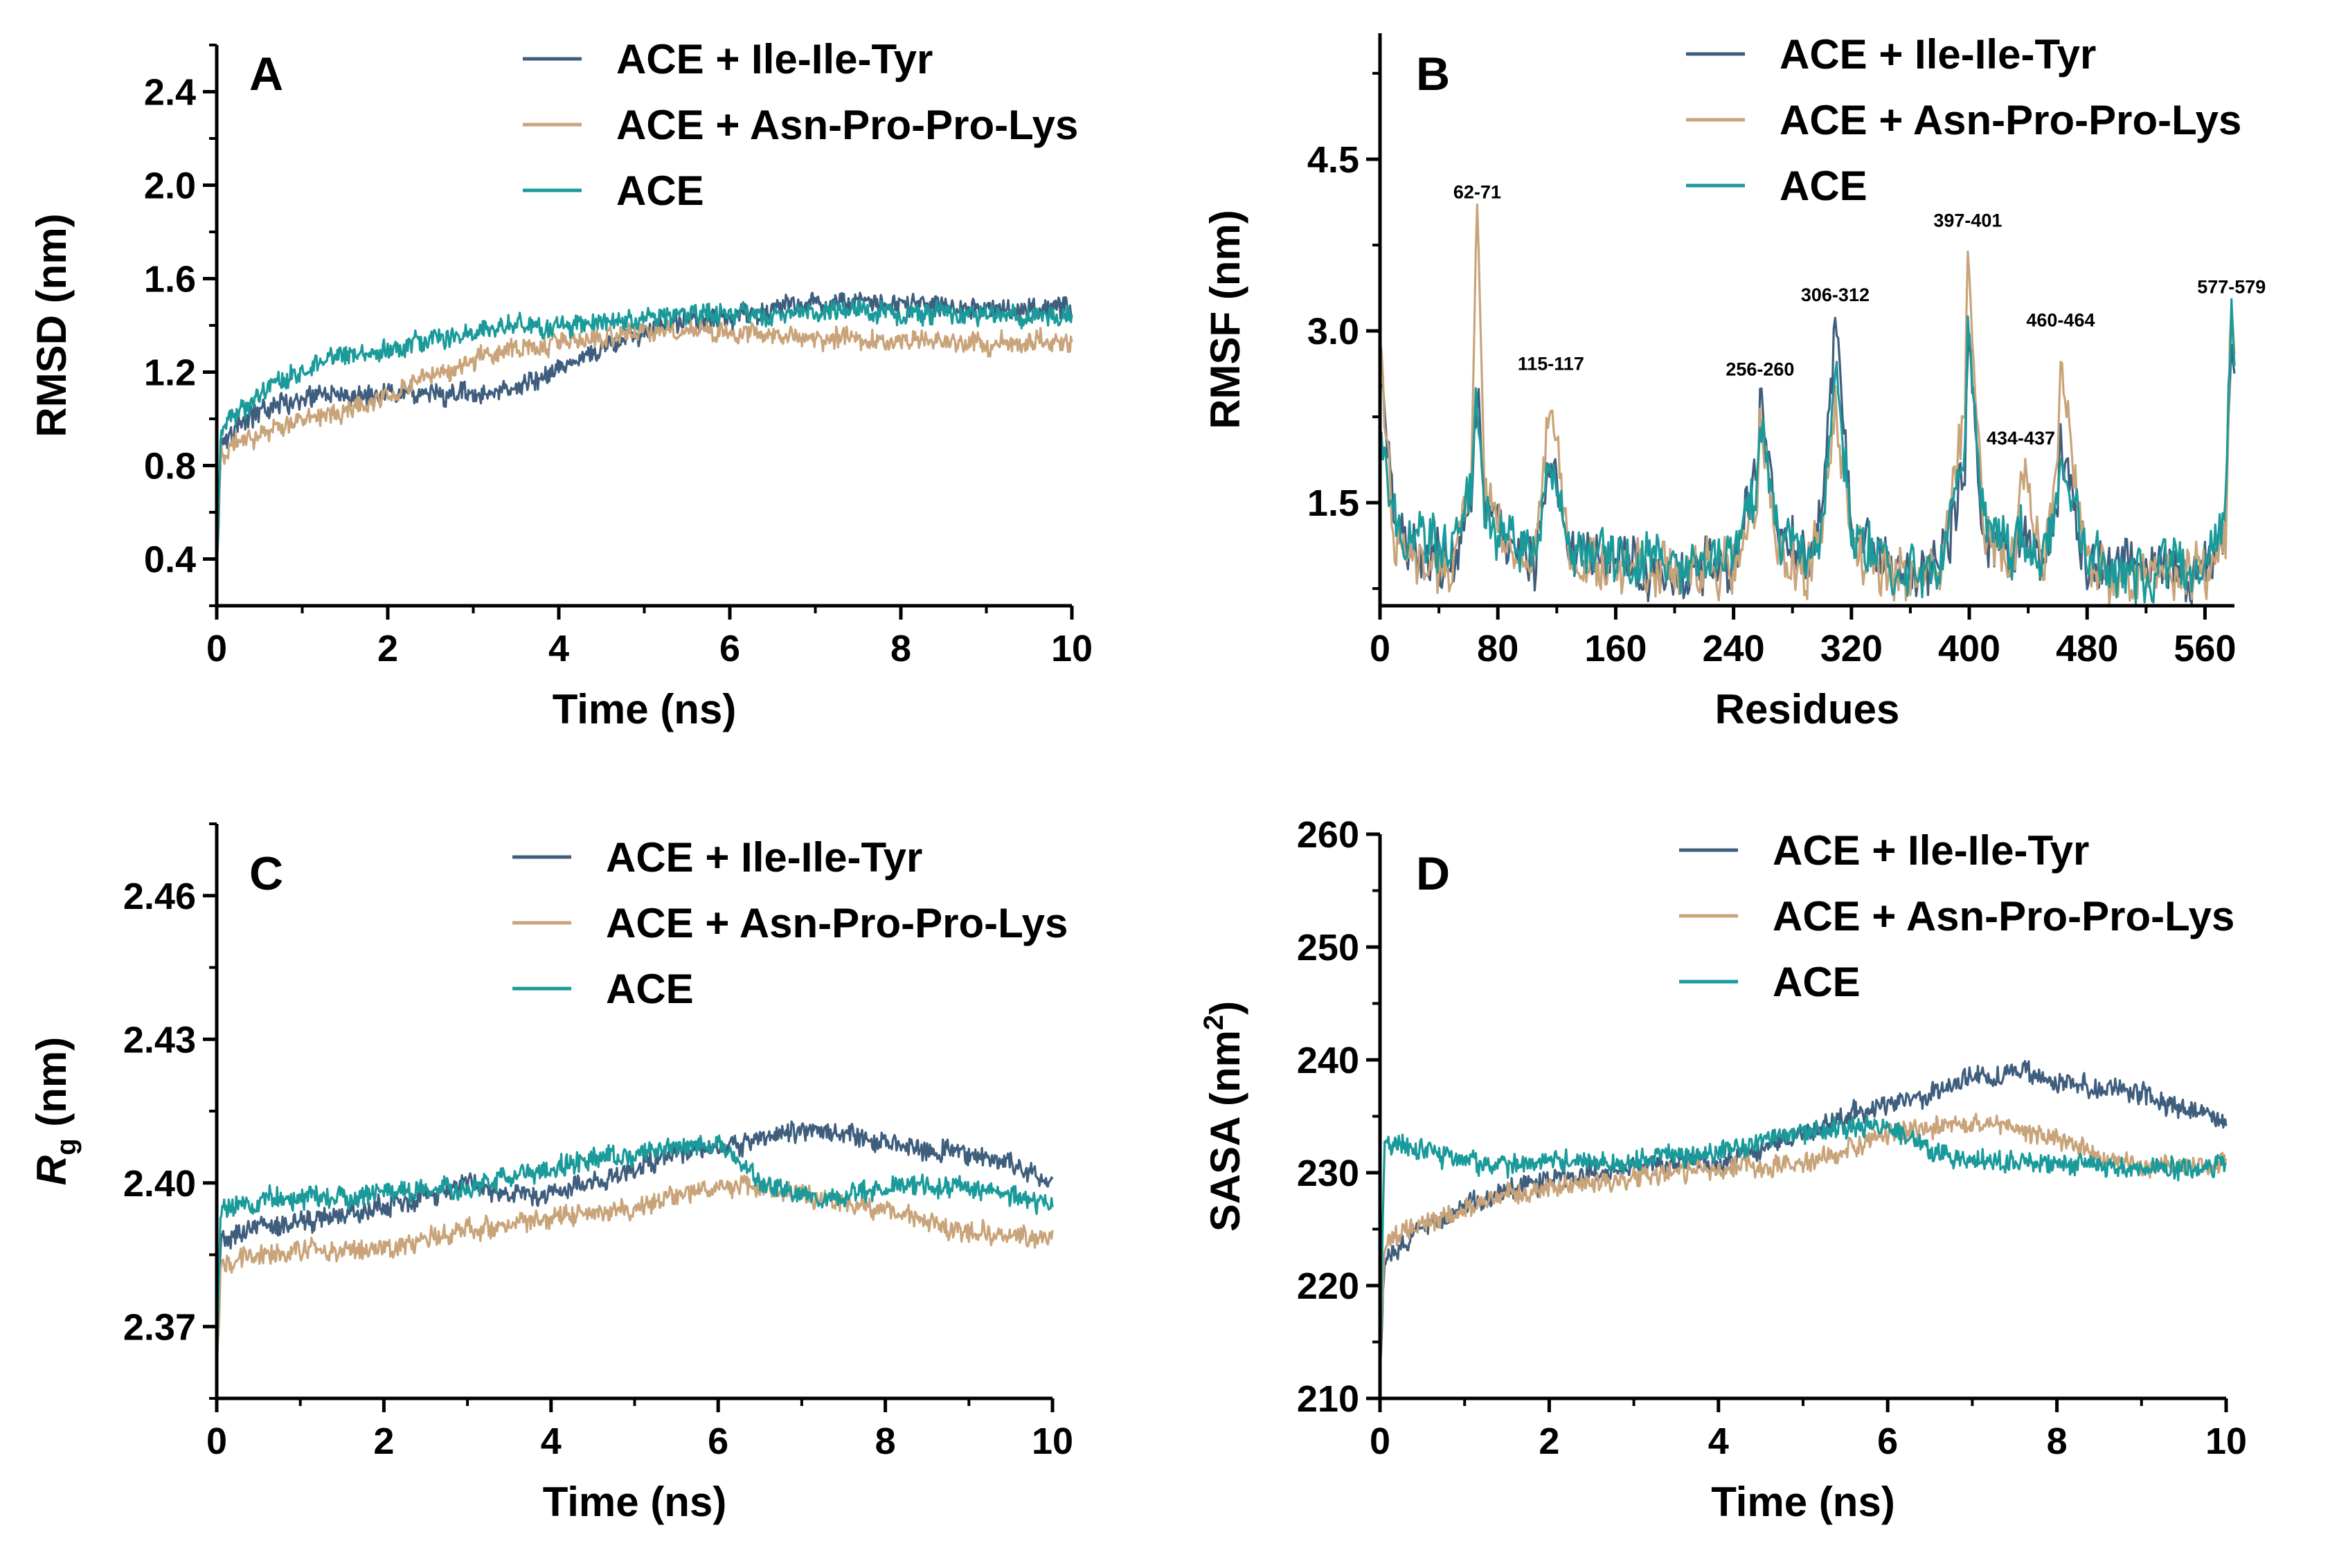 Image resolution: width=2330 pixels, height=1568 pixels. What do you see at coordinates (2021, 438) in the screenshot?
I see `peak-annotation: 434-437` at bounding box center [2021, 438].